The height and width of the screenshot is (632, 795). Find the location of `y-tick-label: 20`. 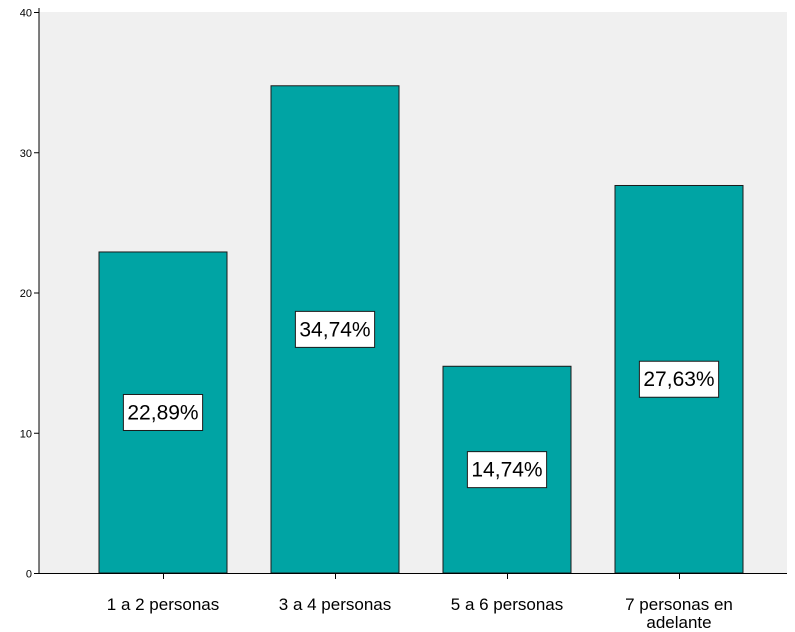

y-tick-label: 20 is located at coordinates (26, 294).